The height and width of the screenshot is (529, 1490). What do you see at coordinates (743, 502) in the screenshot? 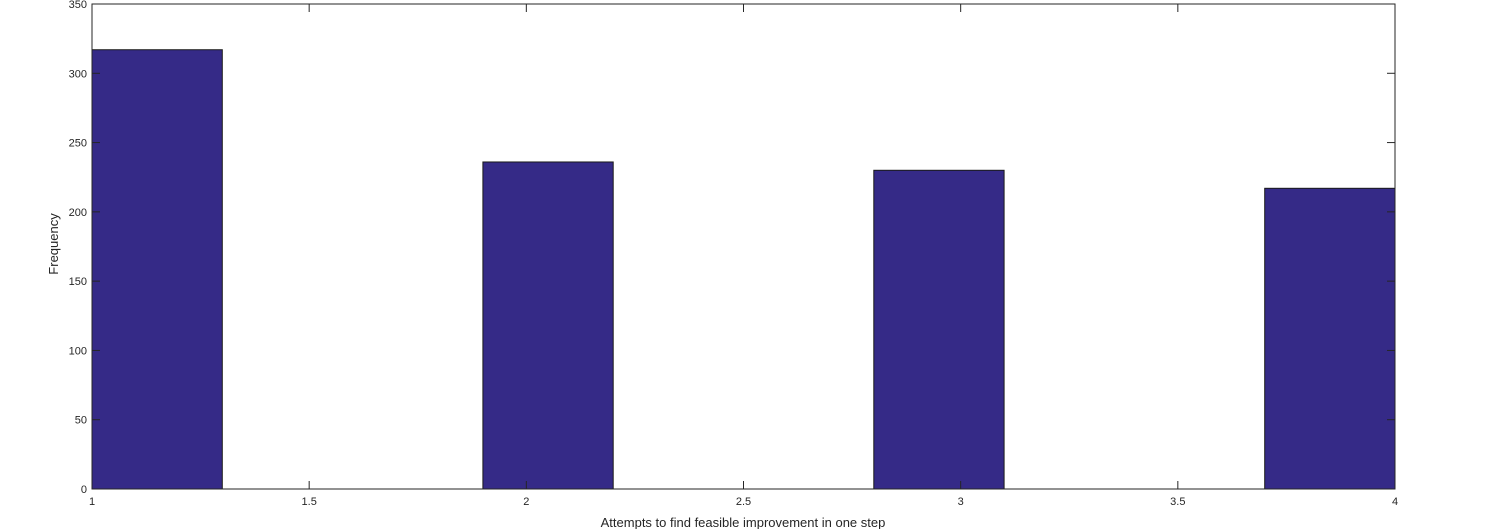
I see `x-tick-label: 2.5` at bounding box center [743, 502].